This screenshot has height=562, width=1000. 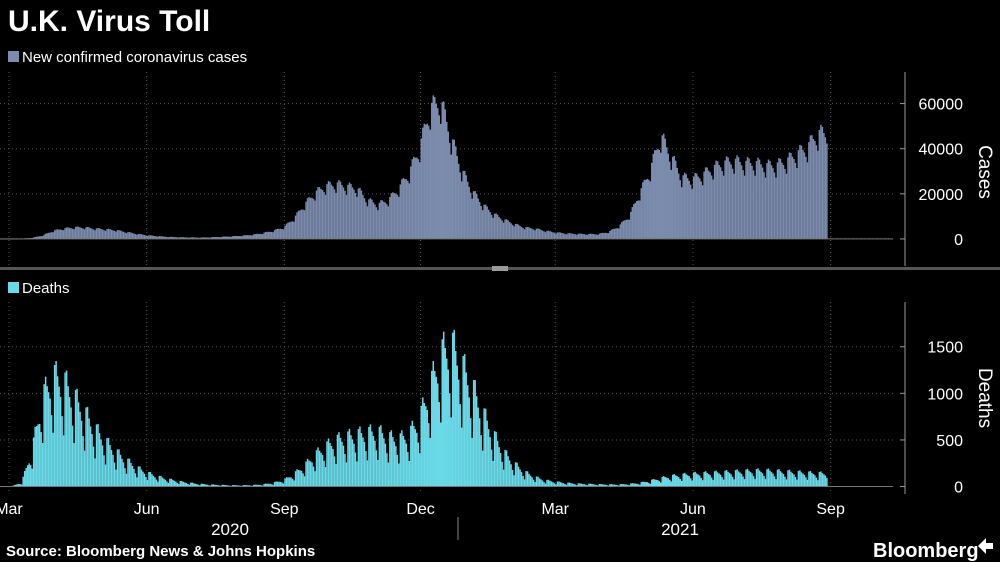 What do you see at coordinates (984, 172) in the screenshot?
I see `cases-axis-title: Cases` at bounding box center [984, 172].